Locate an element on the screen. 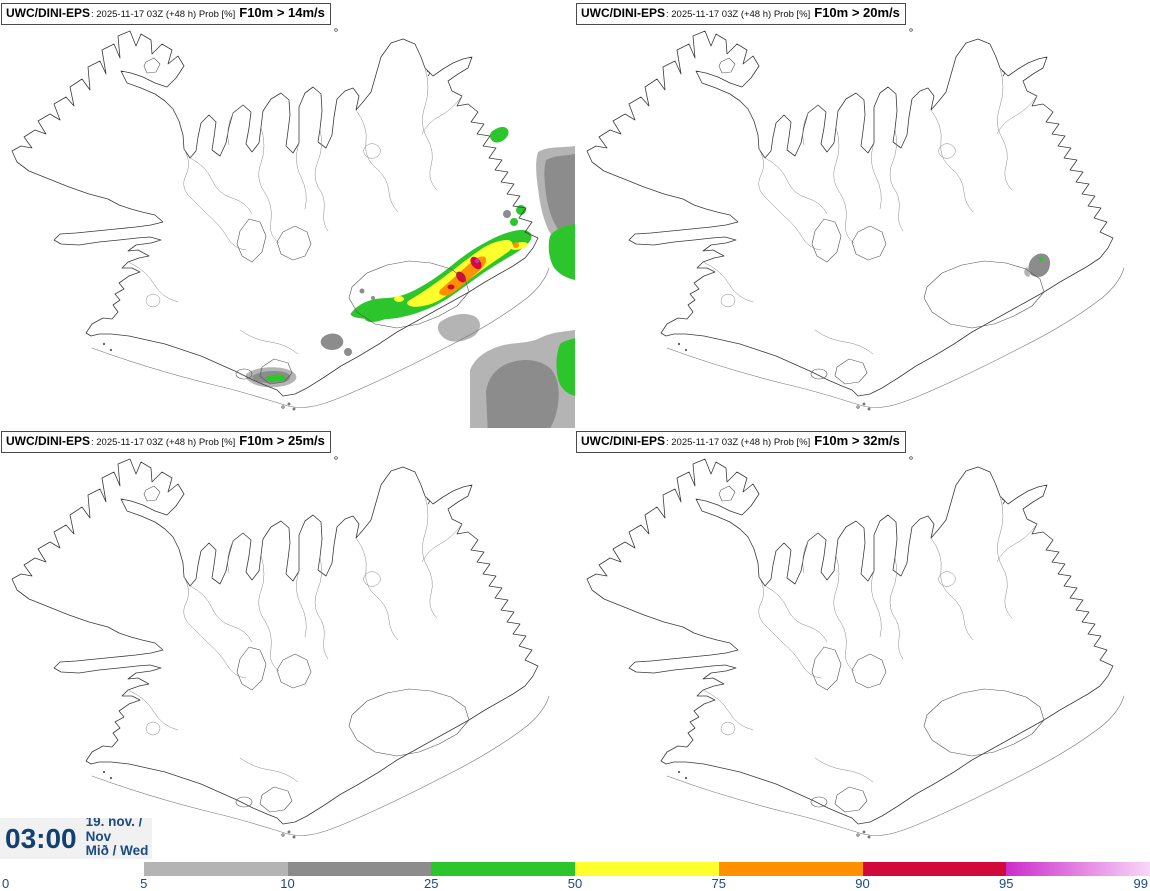 Image resolution: width=1150 pixels, height=891 pixels. valid-time: 03:00 is located at coordinates (41, 838).